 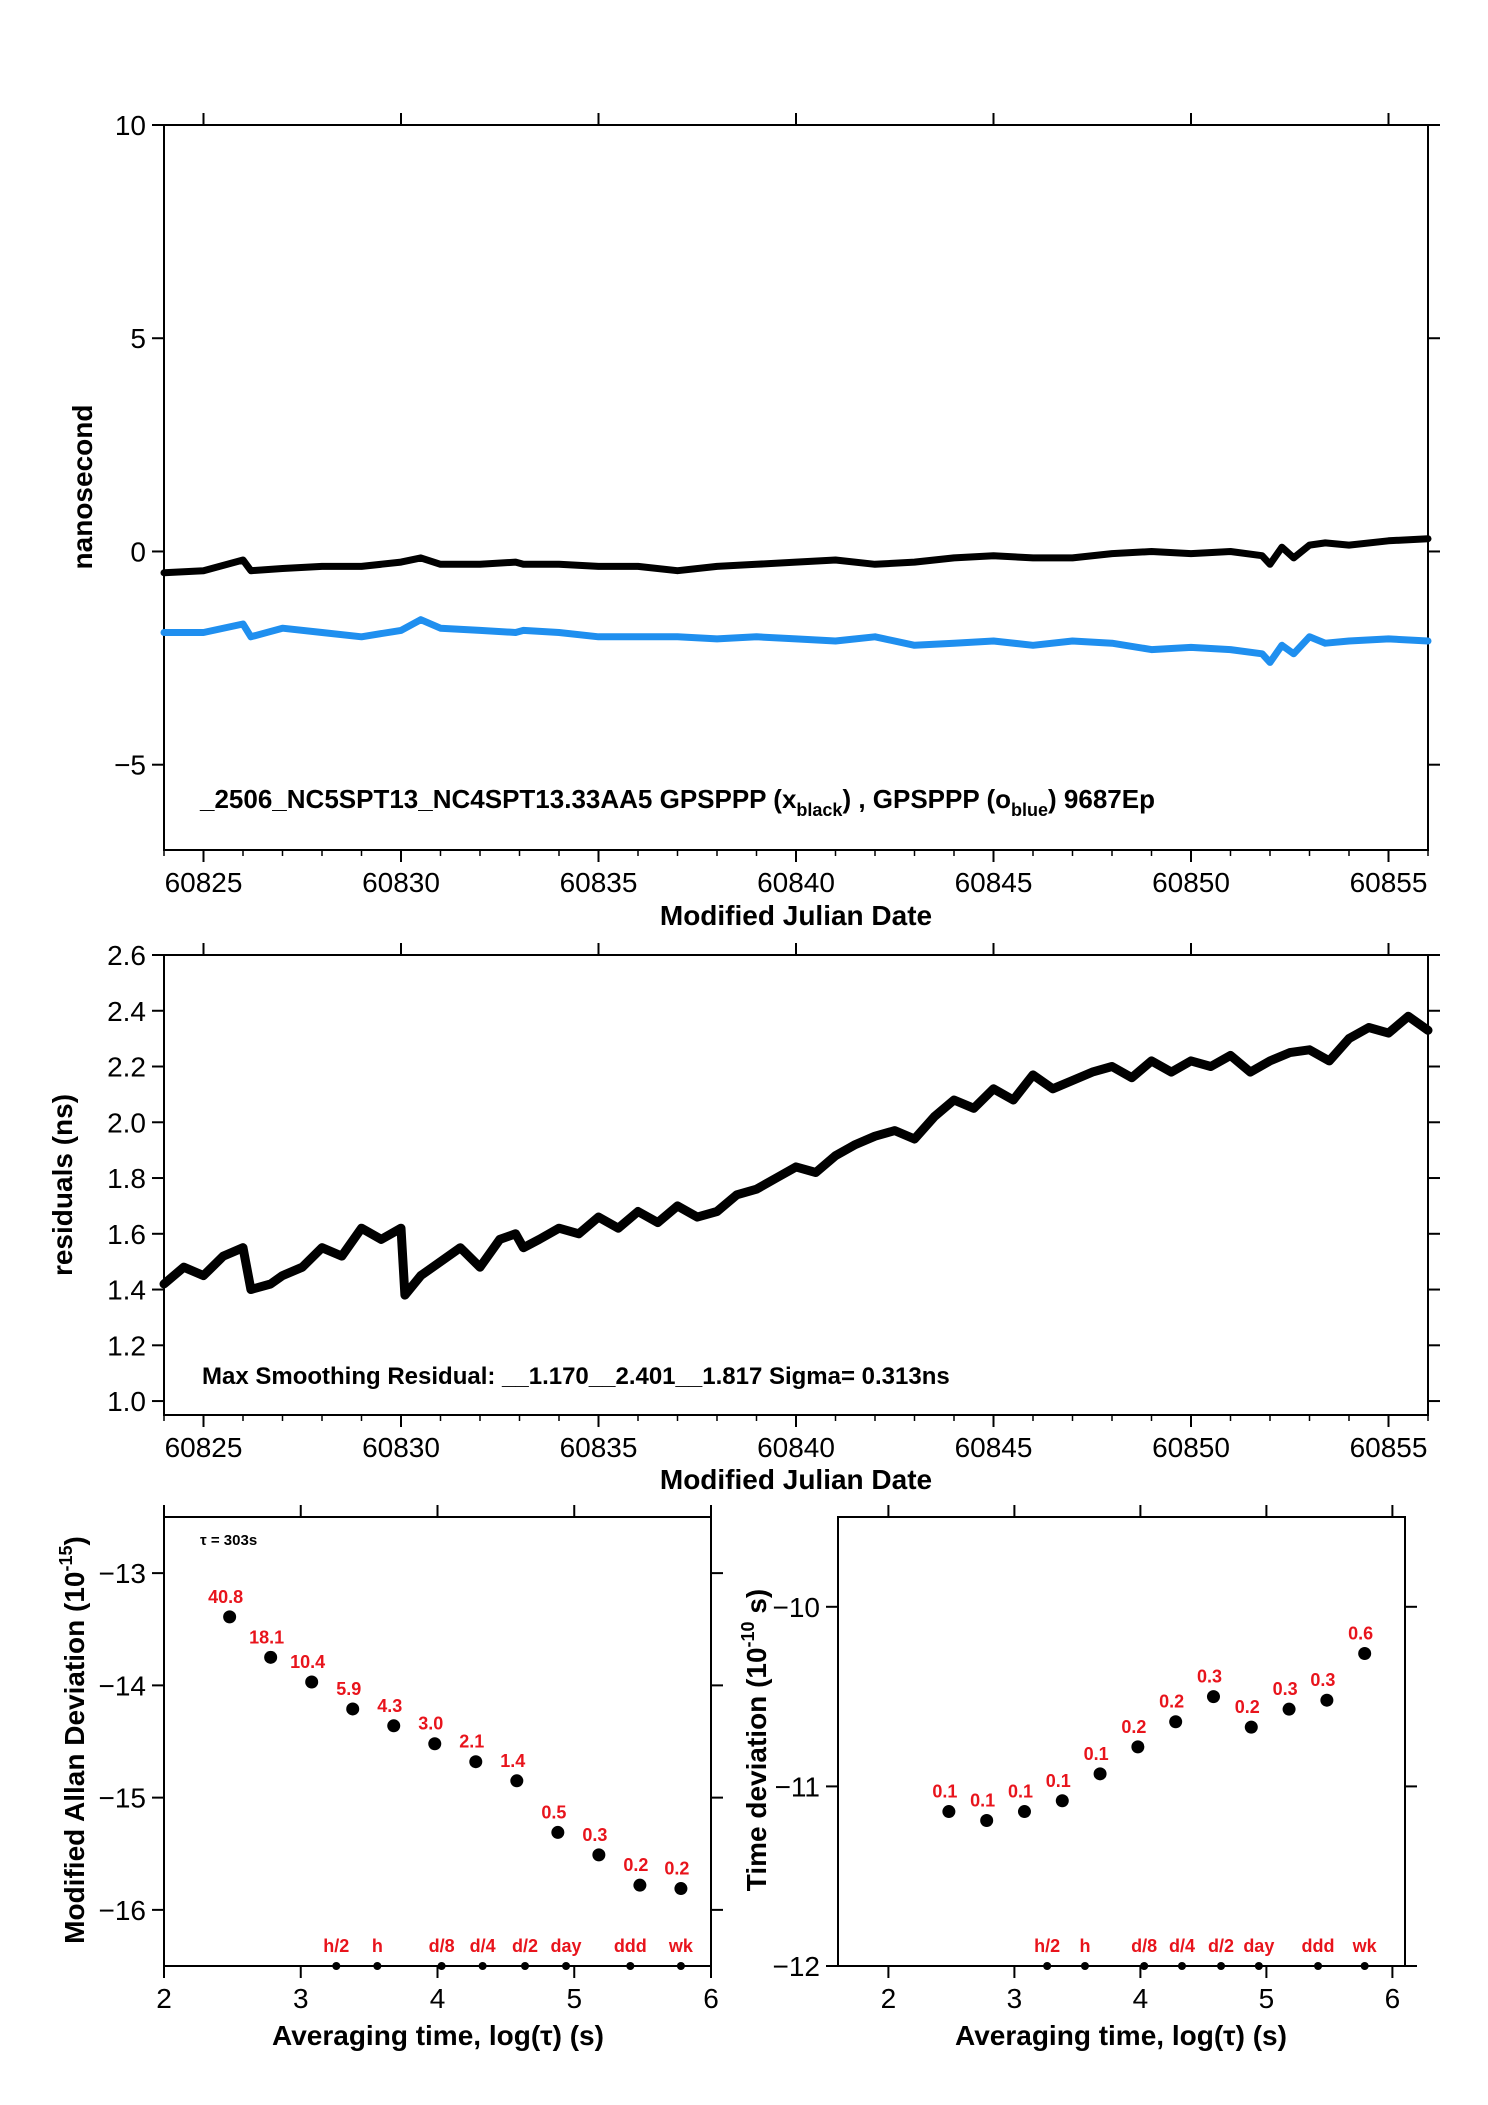 What do you see at coordinates (130, 125) in the screenshot?
I see `y-tick-label: 10` at bounding box center [130, 125].